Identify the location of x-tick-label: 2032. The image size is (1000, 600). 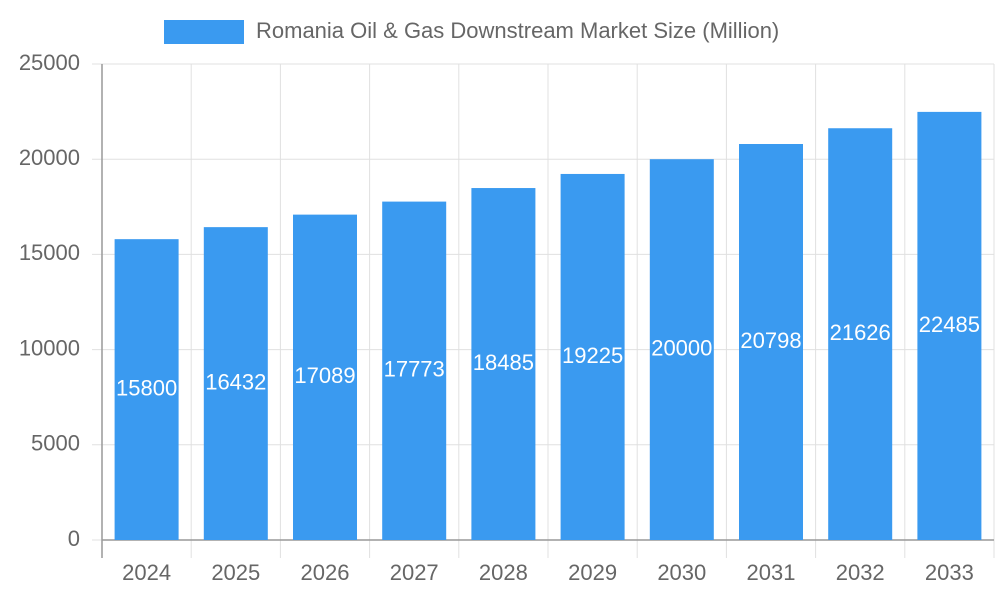
(860, 572).